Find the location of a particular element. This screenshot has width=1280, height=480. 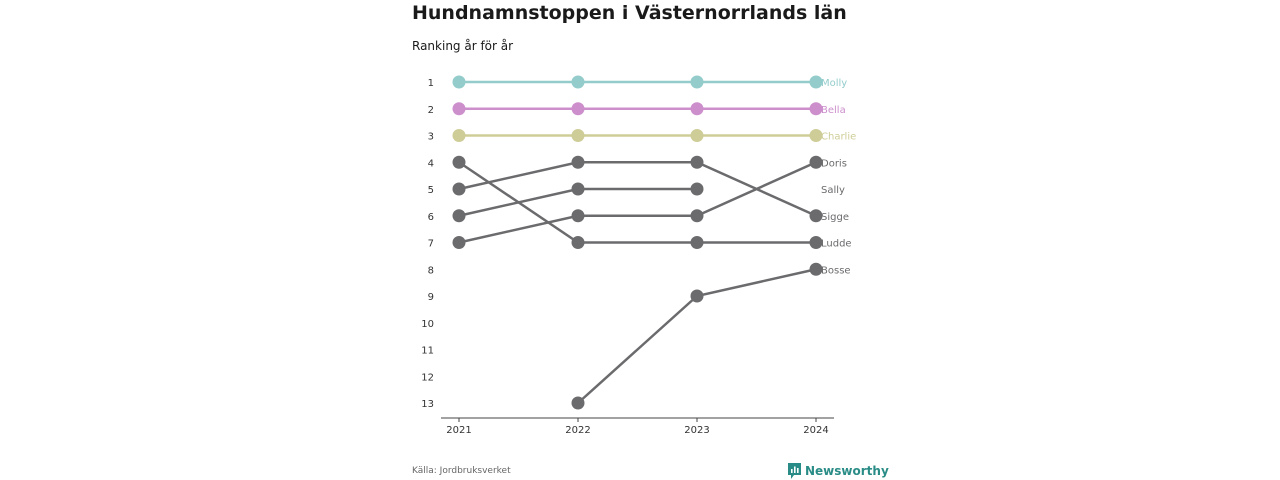

chart-subtitle: Ranking år för år is located at coordinates (463, 46).